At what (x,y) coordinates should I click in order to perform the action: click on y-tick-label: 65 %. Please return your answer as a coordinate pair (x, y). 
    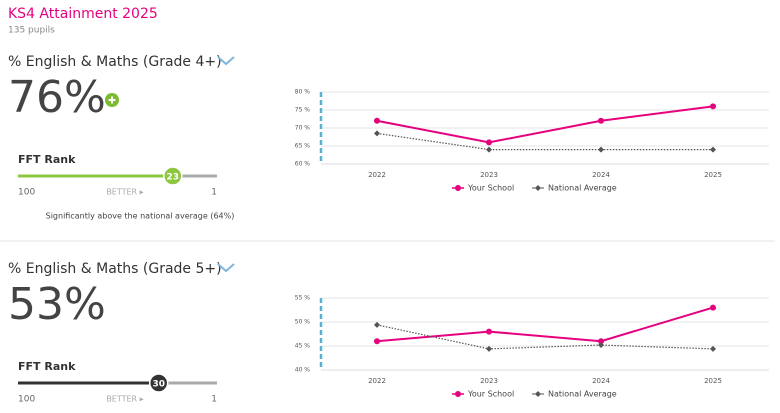
    Looking at the image, I should click on (303, 146).